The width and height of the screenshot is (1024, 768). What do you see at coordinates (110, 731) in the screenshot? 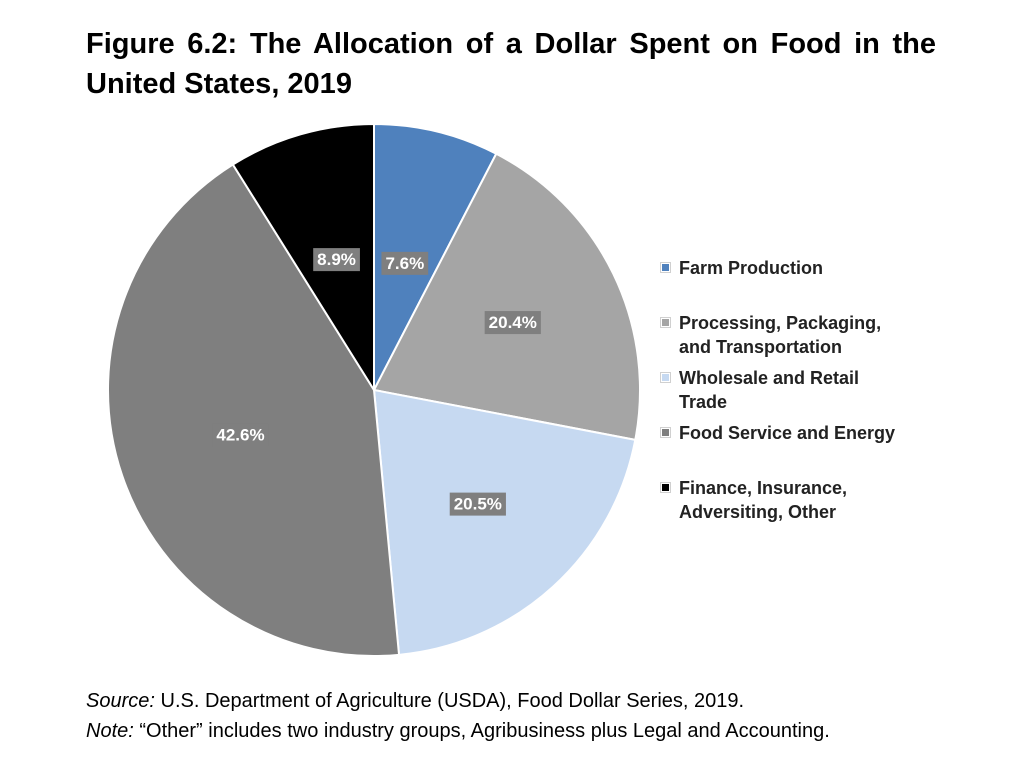
I see `note-label: Note:` at bounding box center [110, 731].